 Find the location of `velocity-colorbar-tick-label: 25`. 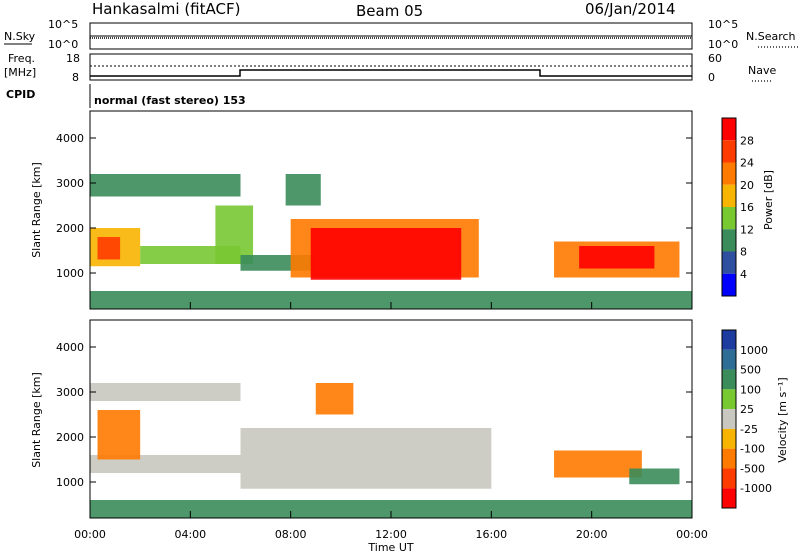

velocity-colorbar-tick-label: 25 is located at coordinates (747, 409).